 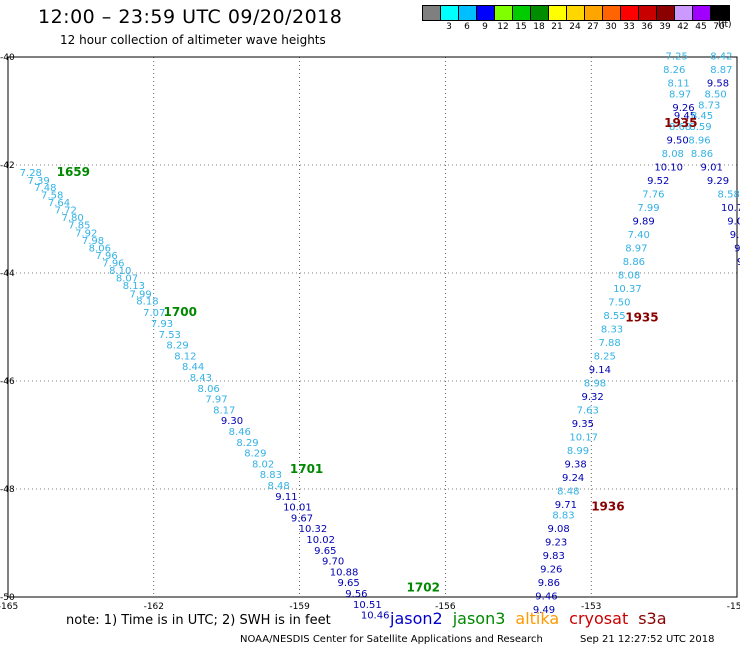 I want to click on page-title: 12:00 – 23:59 UTC 09/20/2018, so click(x=190, y=17).